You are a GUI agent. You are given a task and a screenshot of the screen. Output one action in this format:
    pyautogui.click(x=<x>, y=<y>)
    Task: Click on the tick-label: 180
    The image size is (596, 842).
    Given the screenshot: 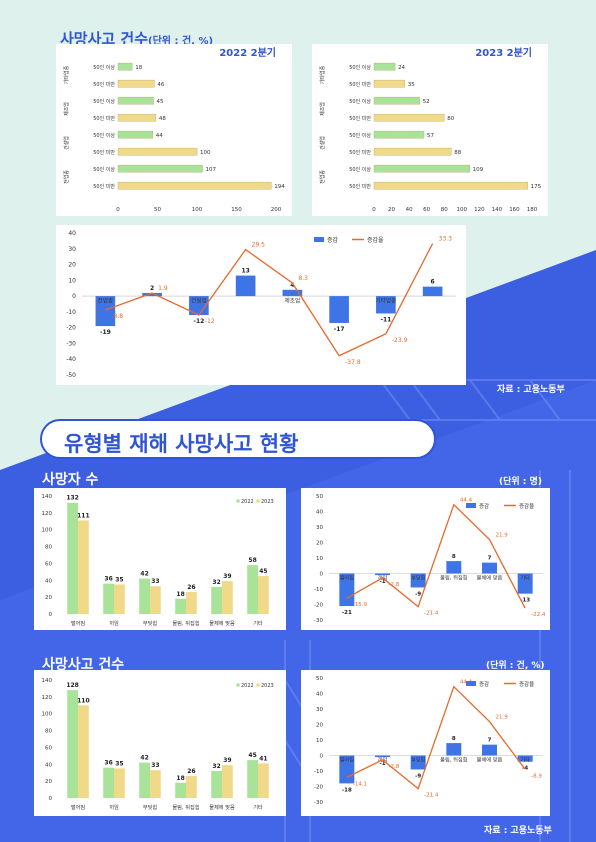 What is the action you would take?
    pyautogui.click(x=532, y=210)
    